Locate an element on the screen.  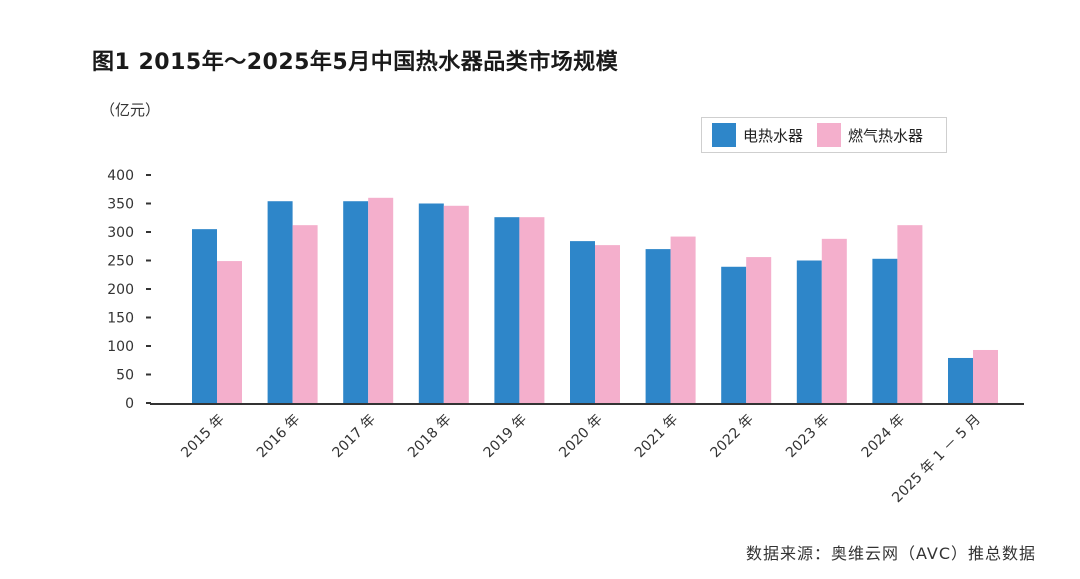
chart-title: 图1 2015年～2025年5月中国热水器品类市场规模 is located at coordinates (355, 62).